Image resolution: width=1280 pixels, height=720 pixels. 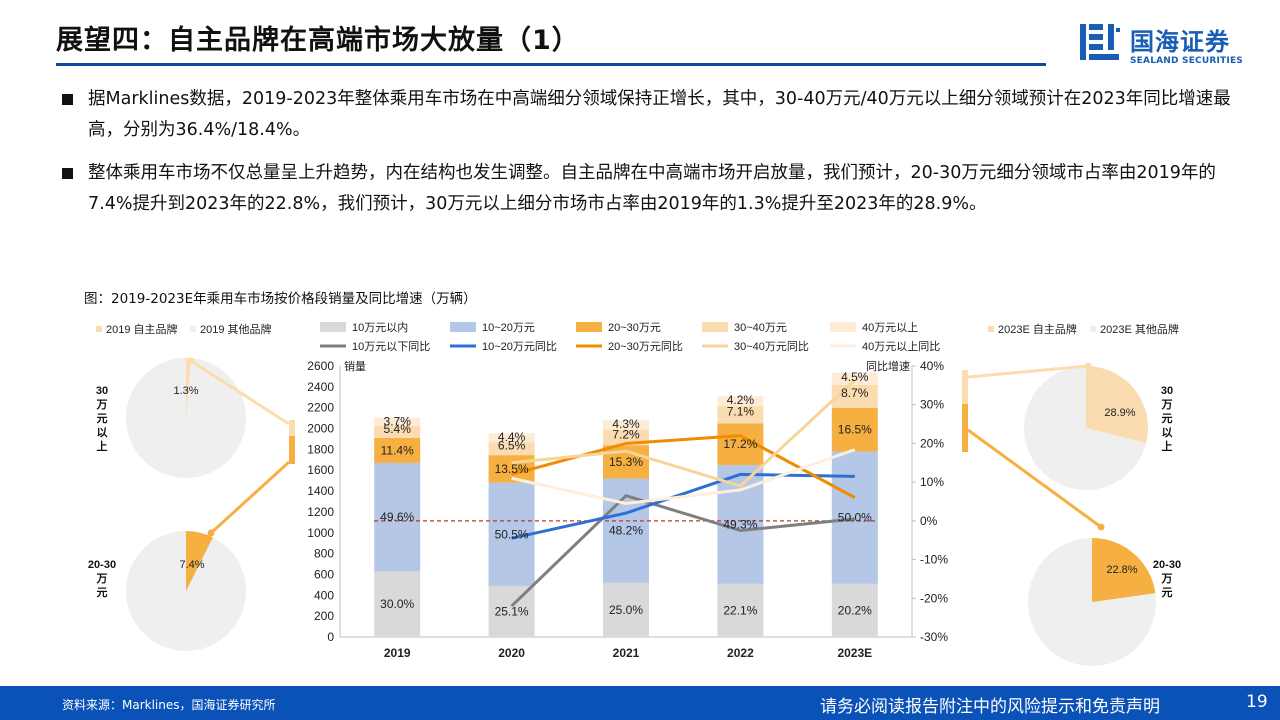 I want to click on legend-label: 20~30万元, so click(x=634, y=328).